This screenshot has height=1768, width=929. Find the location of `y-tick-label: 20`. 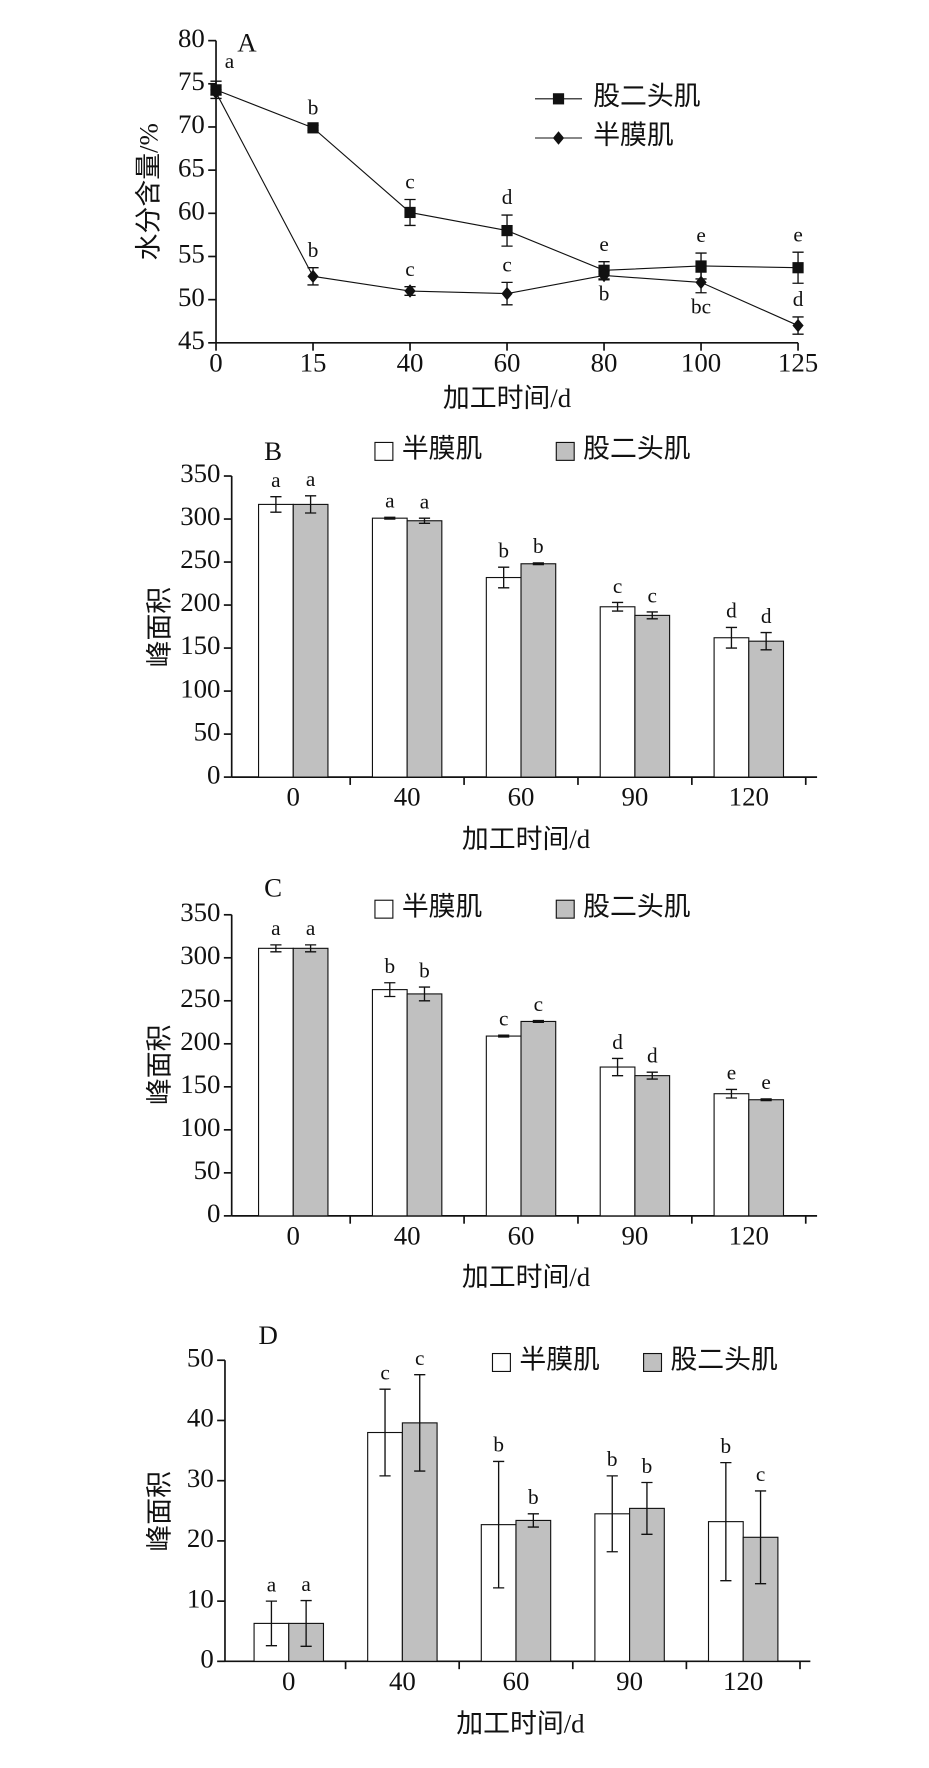

y-tick-label: 20 is located at coordinates (200, 1538).